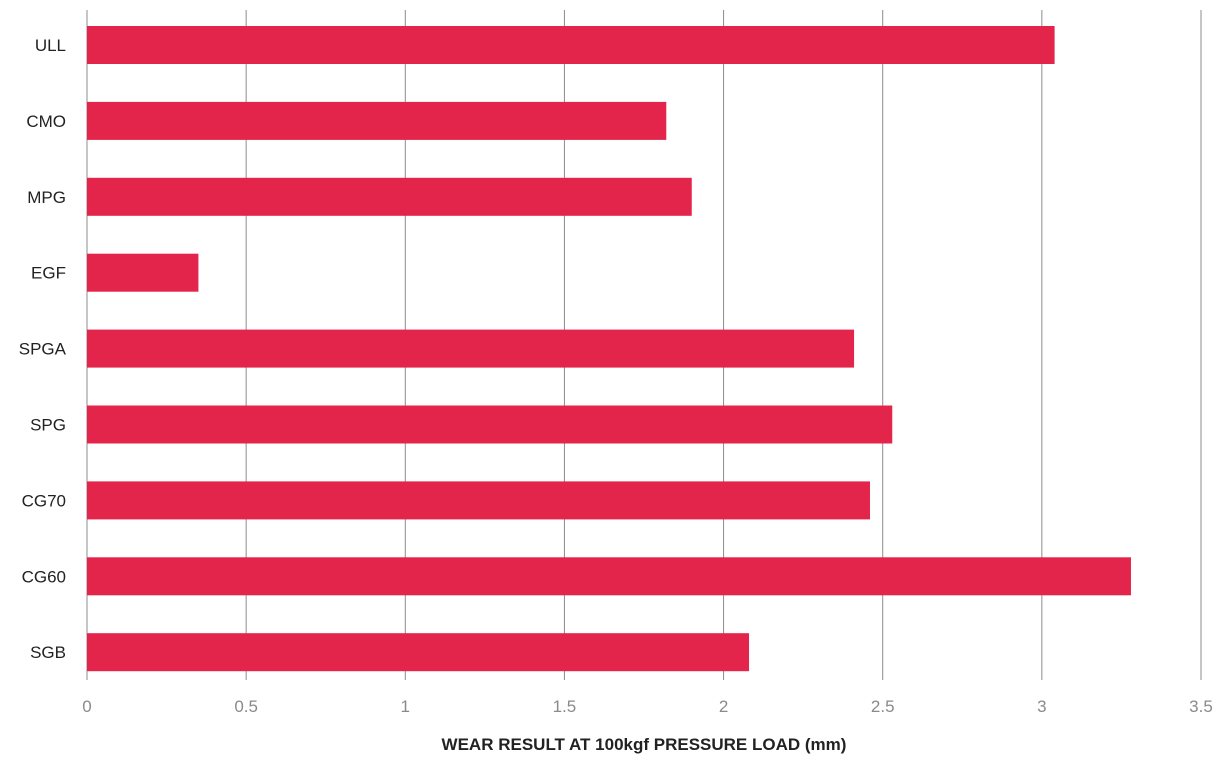 The height and width of the screenshot is (760, 1227). Describe the element at coordinates (565, 706) in the screenshot. I see `x-tick-label: 1.5` at that location.